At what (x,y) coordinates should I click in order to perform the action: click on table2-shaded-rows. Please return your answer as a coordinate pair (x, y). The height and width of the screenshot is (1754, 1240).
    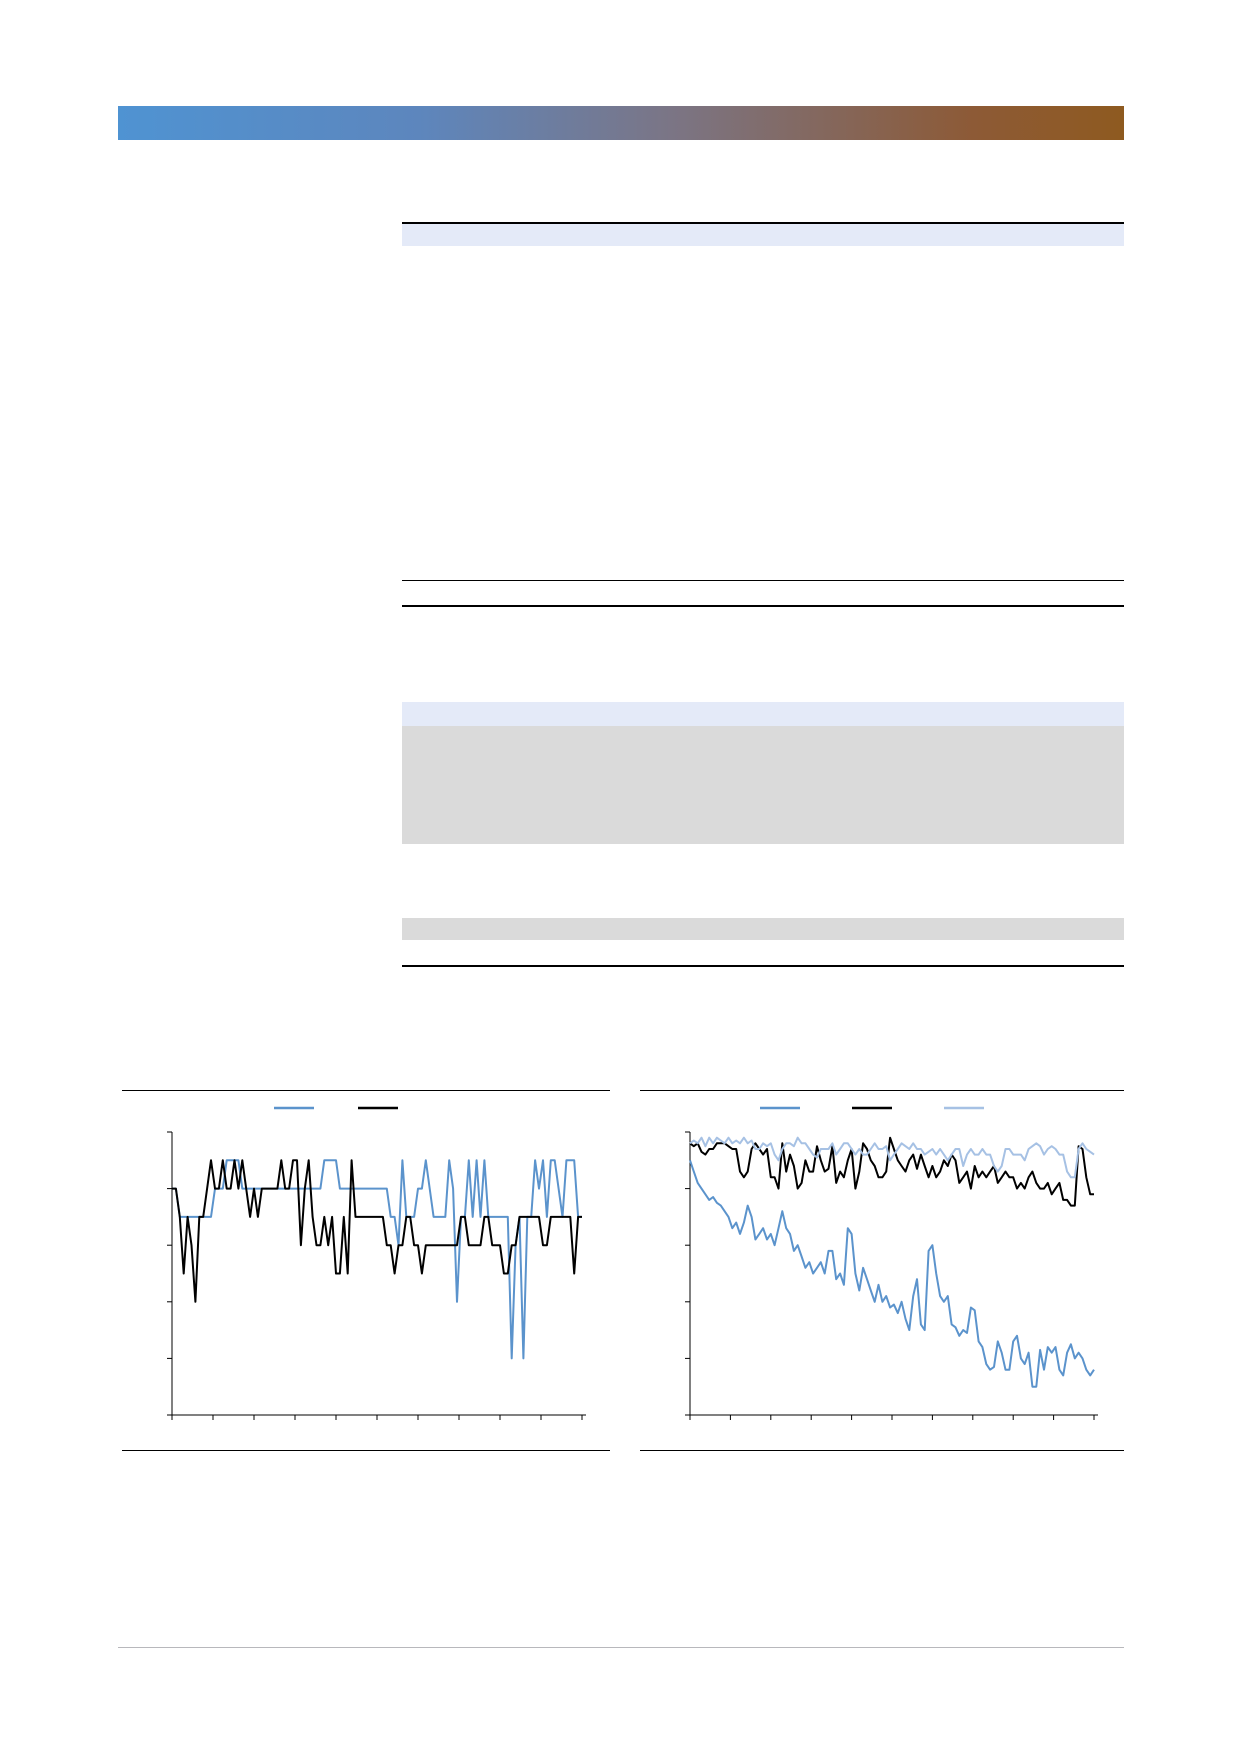
    Looking at the image, I should click on (763, 785).